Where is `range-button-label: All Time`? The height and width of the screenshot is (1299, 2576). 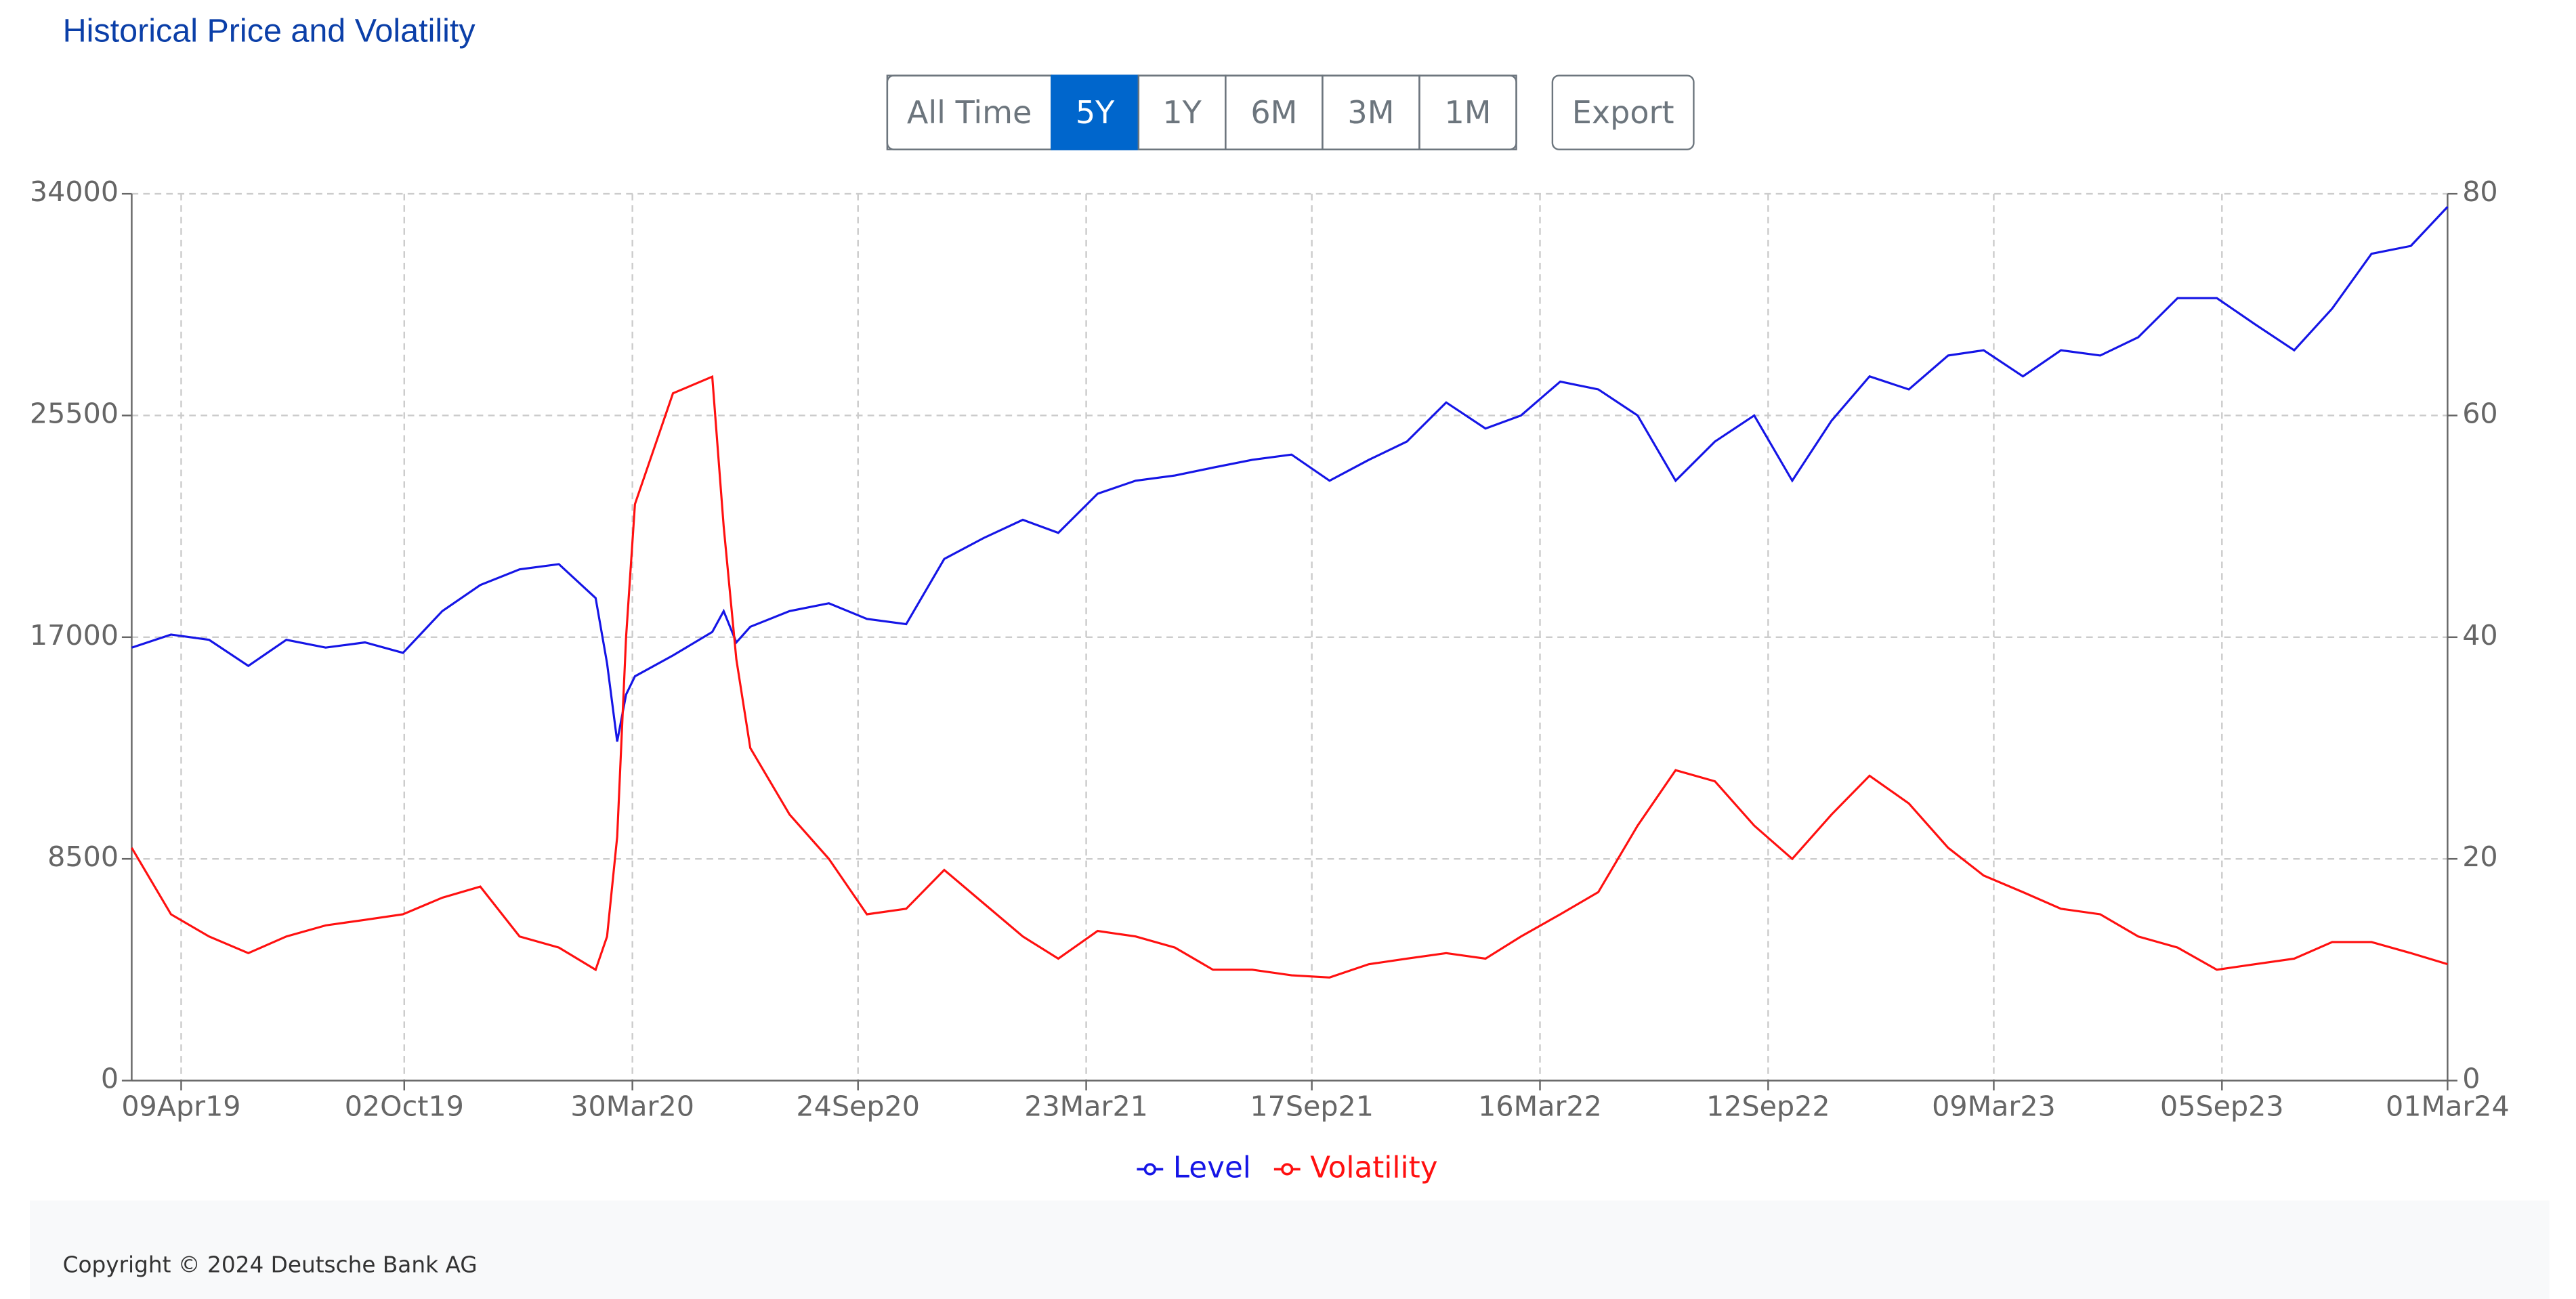
range-button-label: All Time is located at coordinates (970, 112).